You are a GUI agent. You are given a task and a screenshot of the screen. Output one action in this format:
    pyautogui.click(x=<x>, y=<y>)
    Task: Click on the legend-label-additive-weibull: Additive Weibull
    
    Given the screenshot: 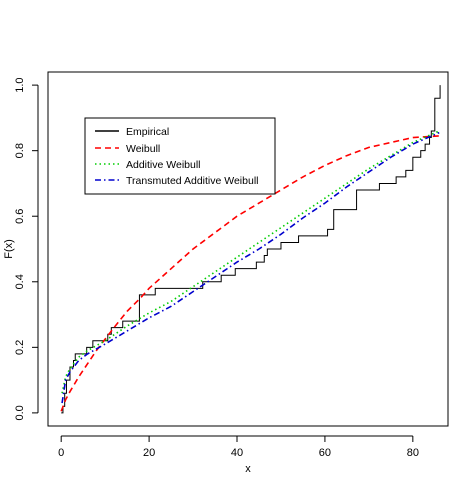 What is the action you would take?
    pyautogui.click(x=163, y=165)
    